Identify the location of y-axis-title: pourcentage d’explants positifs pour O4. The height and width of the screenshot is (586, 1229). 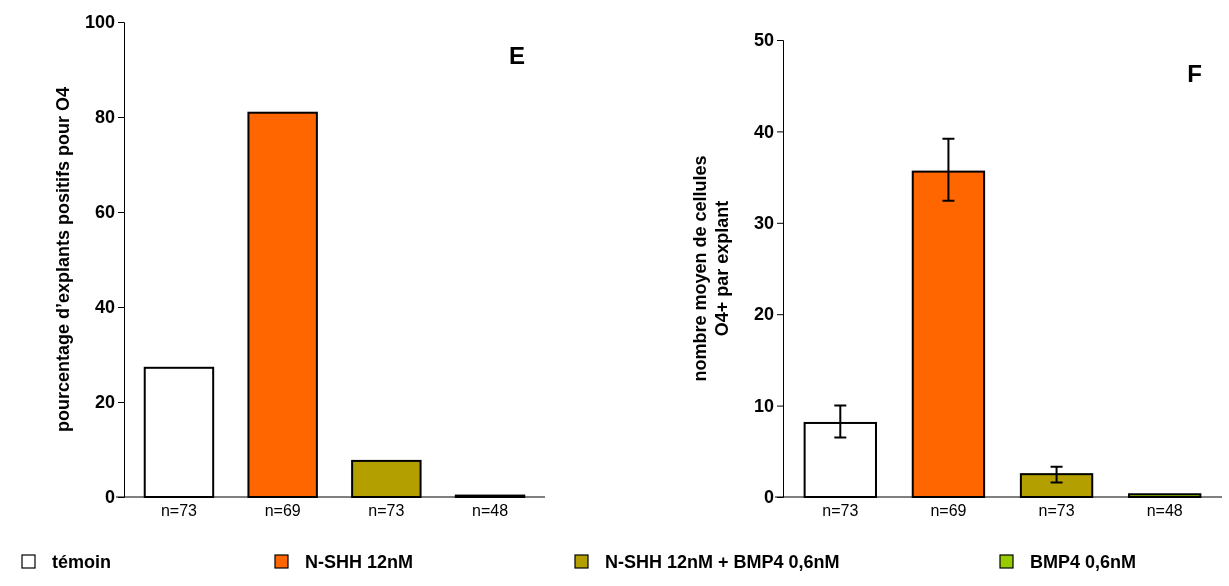
(63, 259).